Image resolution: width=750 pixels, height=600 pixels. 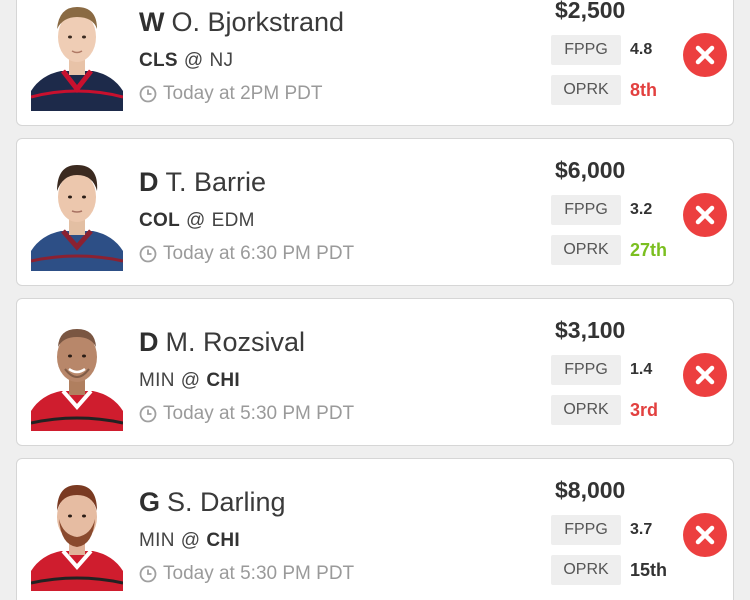 I want to click on game-time: Today at 6:30 PM PDT, so click(x=246, y=254).